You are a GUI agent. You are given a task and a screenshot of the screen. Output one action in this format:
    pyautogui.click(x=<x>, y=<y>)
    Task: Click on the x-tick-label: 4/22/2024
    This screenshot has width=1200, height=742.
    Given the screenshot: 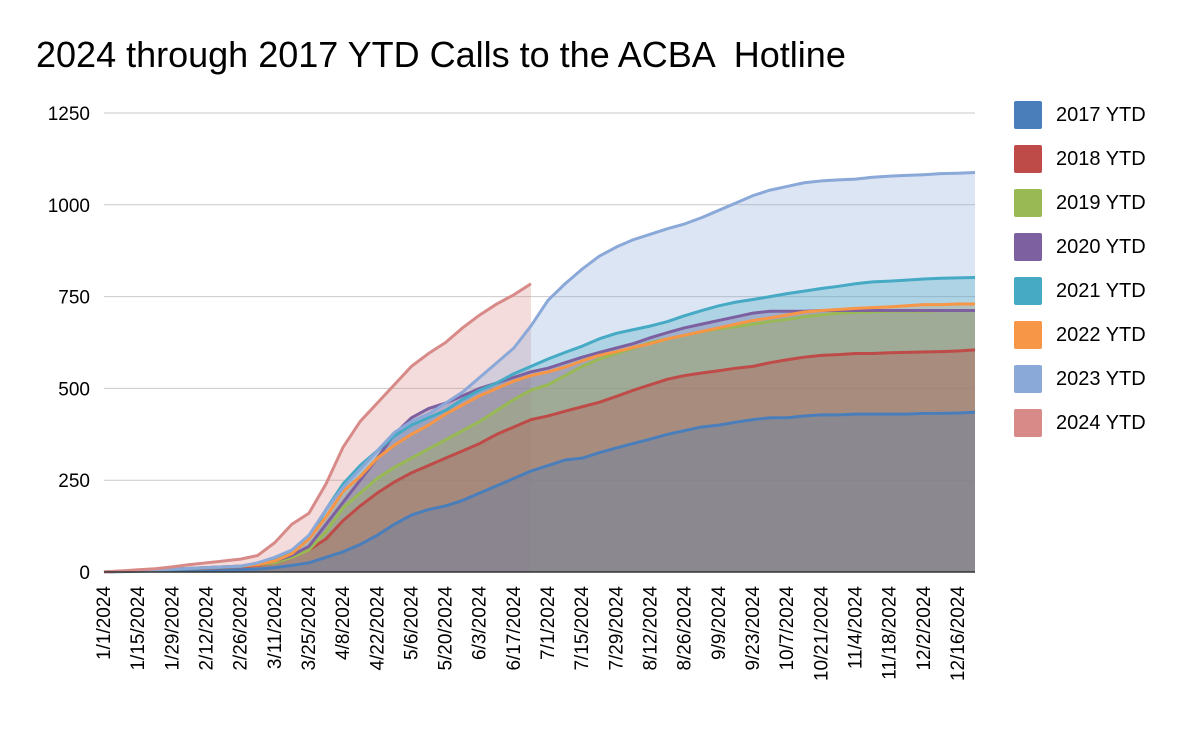 What is the action you would take?
    pyautogui.click(x=377, y=628)
    